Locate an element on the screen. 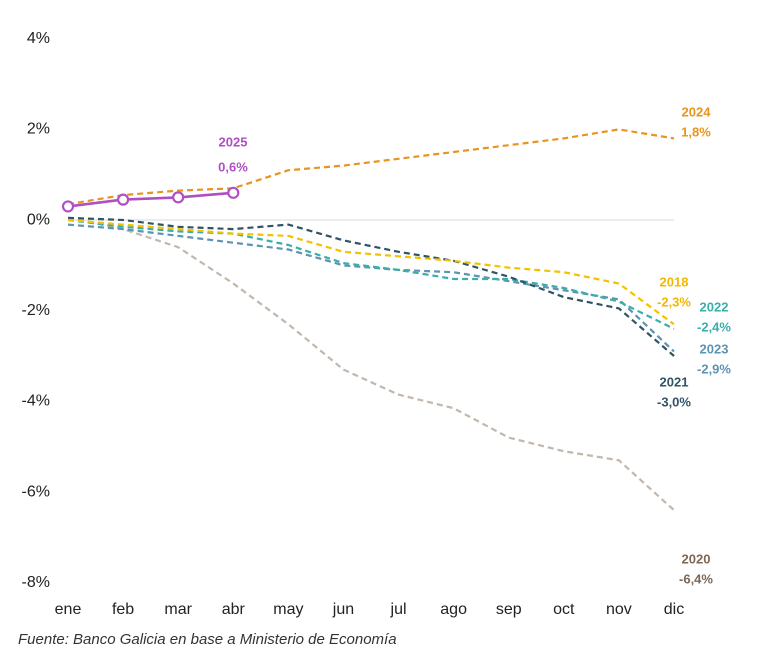 Image resolution: width=758 pixels, height=656 pixels. value-label: -6,4% is located at coordinates (696, 578).